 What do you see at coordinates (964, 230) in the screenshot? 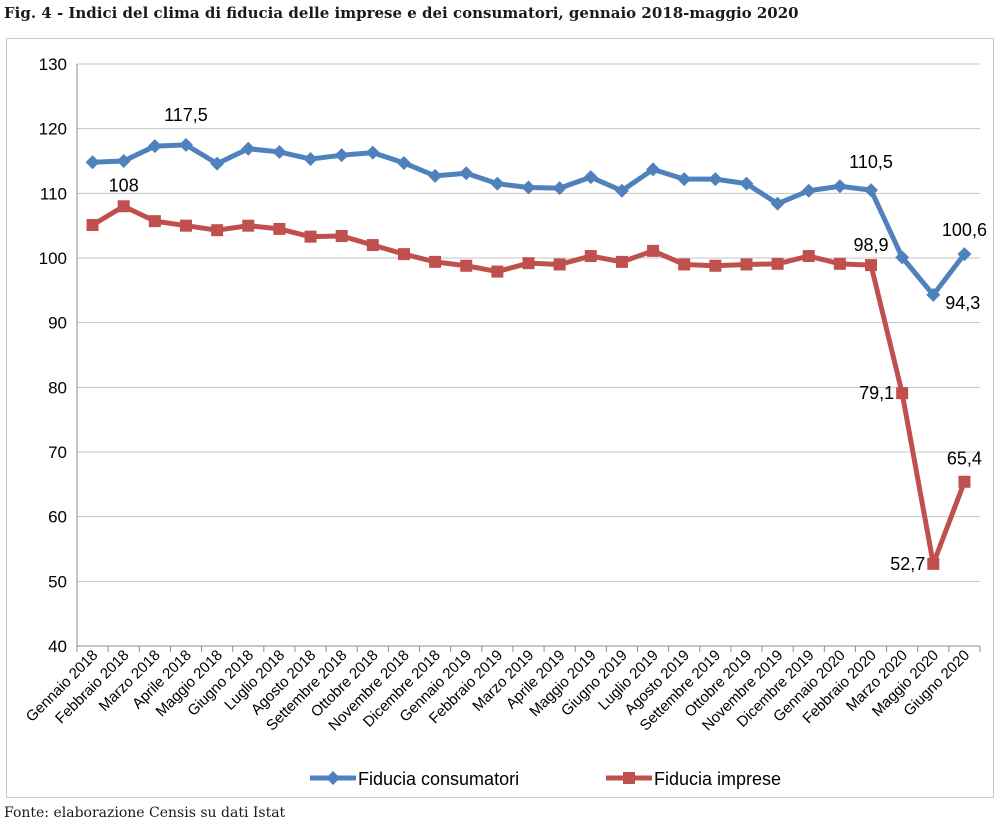
I see `data-label: 100,6` at bounding box center [964, 230].